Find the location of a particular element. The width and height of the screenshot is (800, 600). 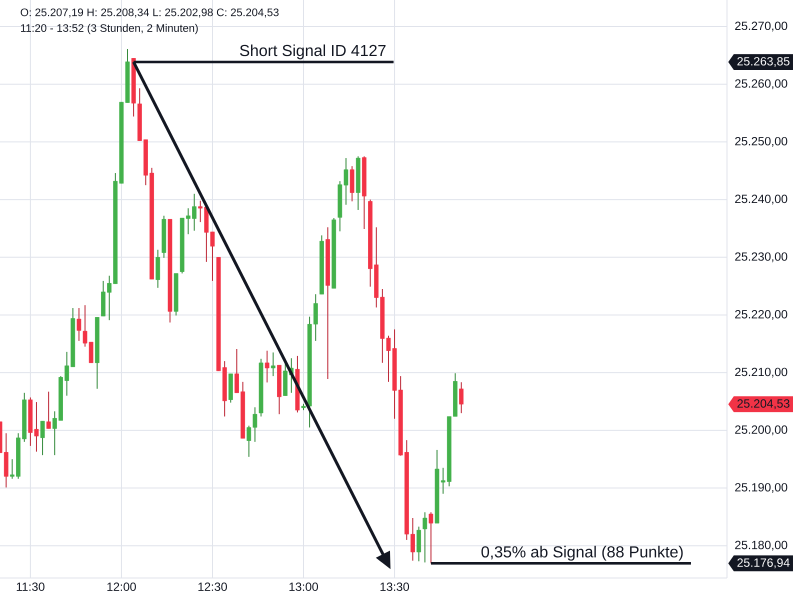

y-tick-label: 25.200,00 is located at coordinates (761, 430).